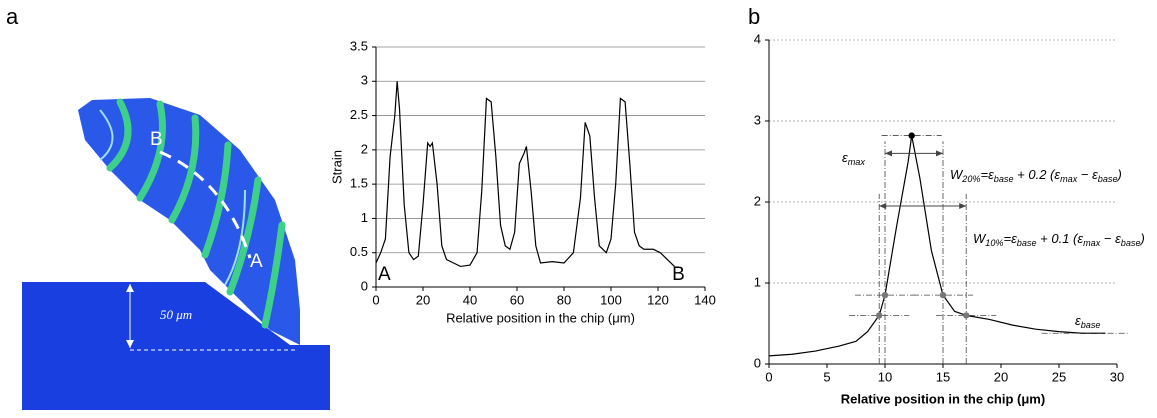 The image size is (1157, 418). I want to click on y-axis-title: Strain, so click(336, 167).